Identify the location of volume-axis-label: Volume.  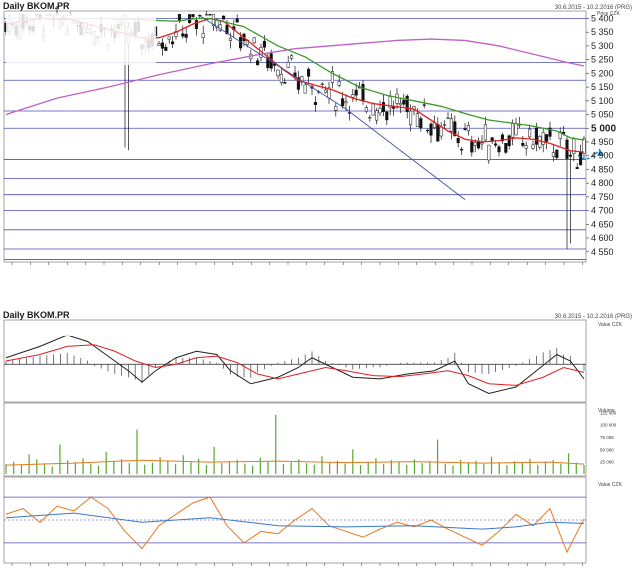
(606, 411).